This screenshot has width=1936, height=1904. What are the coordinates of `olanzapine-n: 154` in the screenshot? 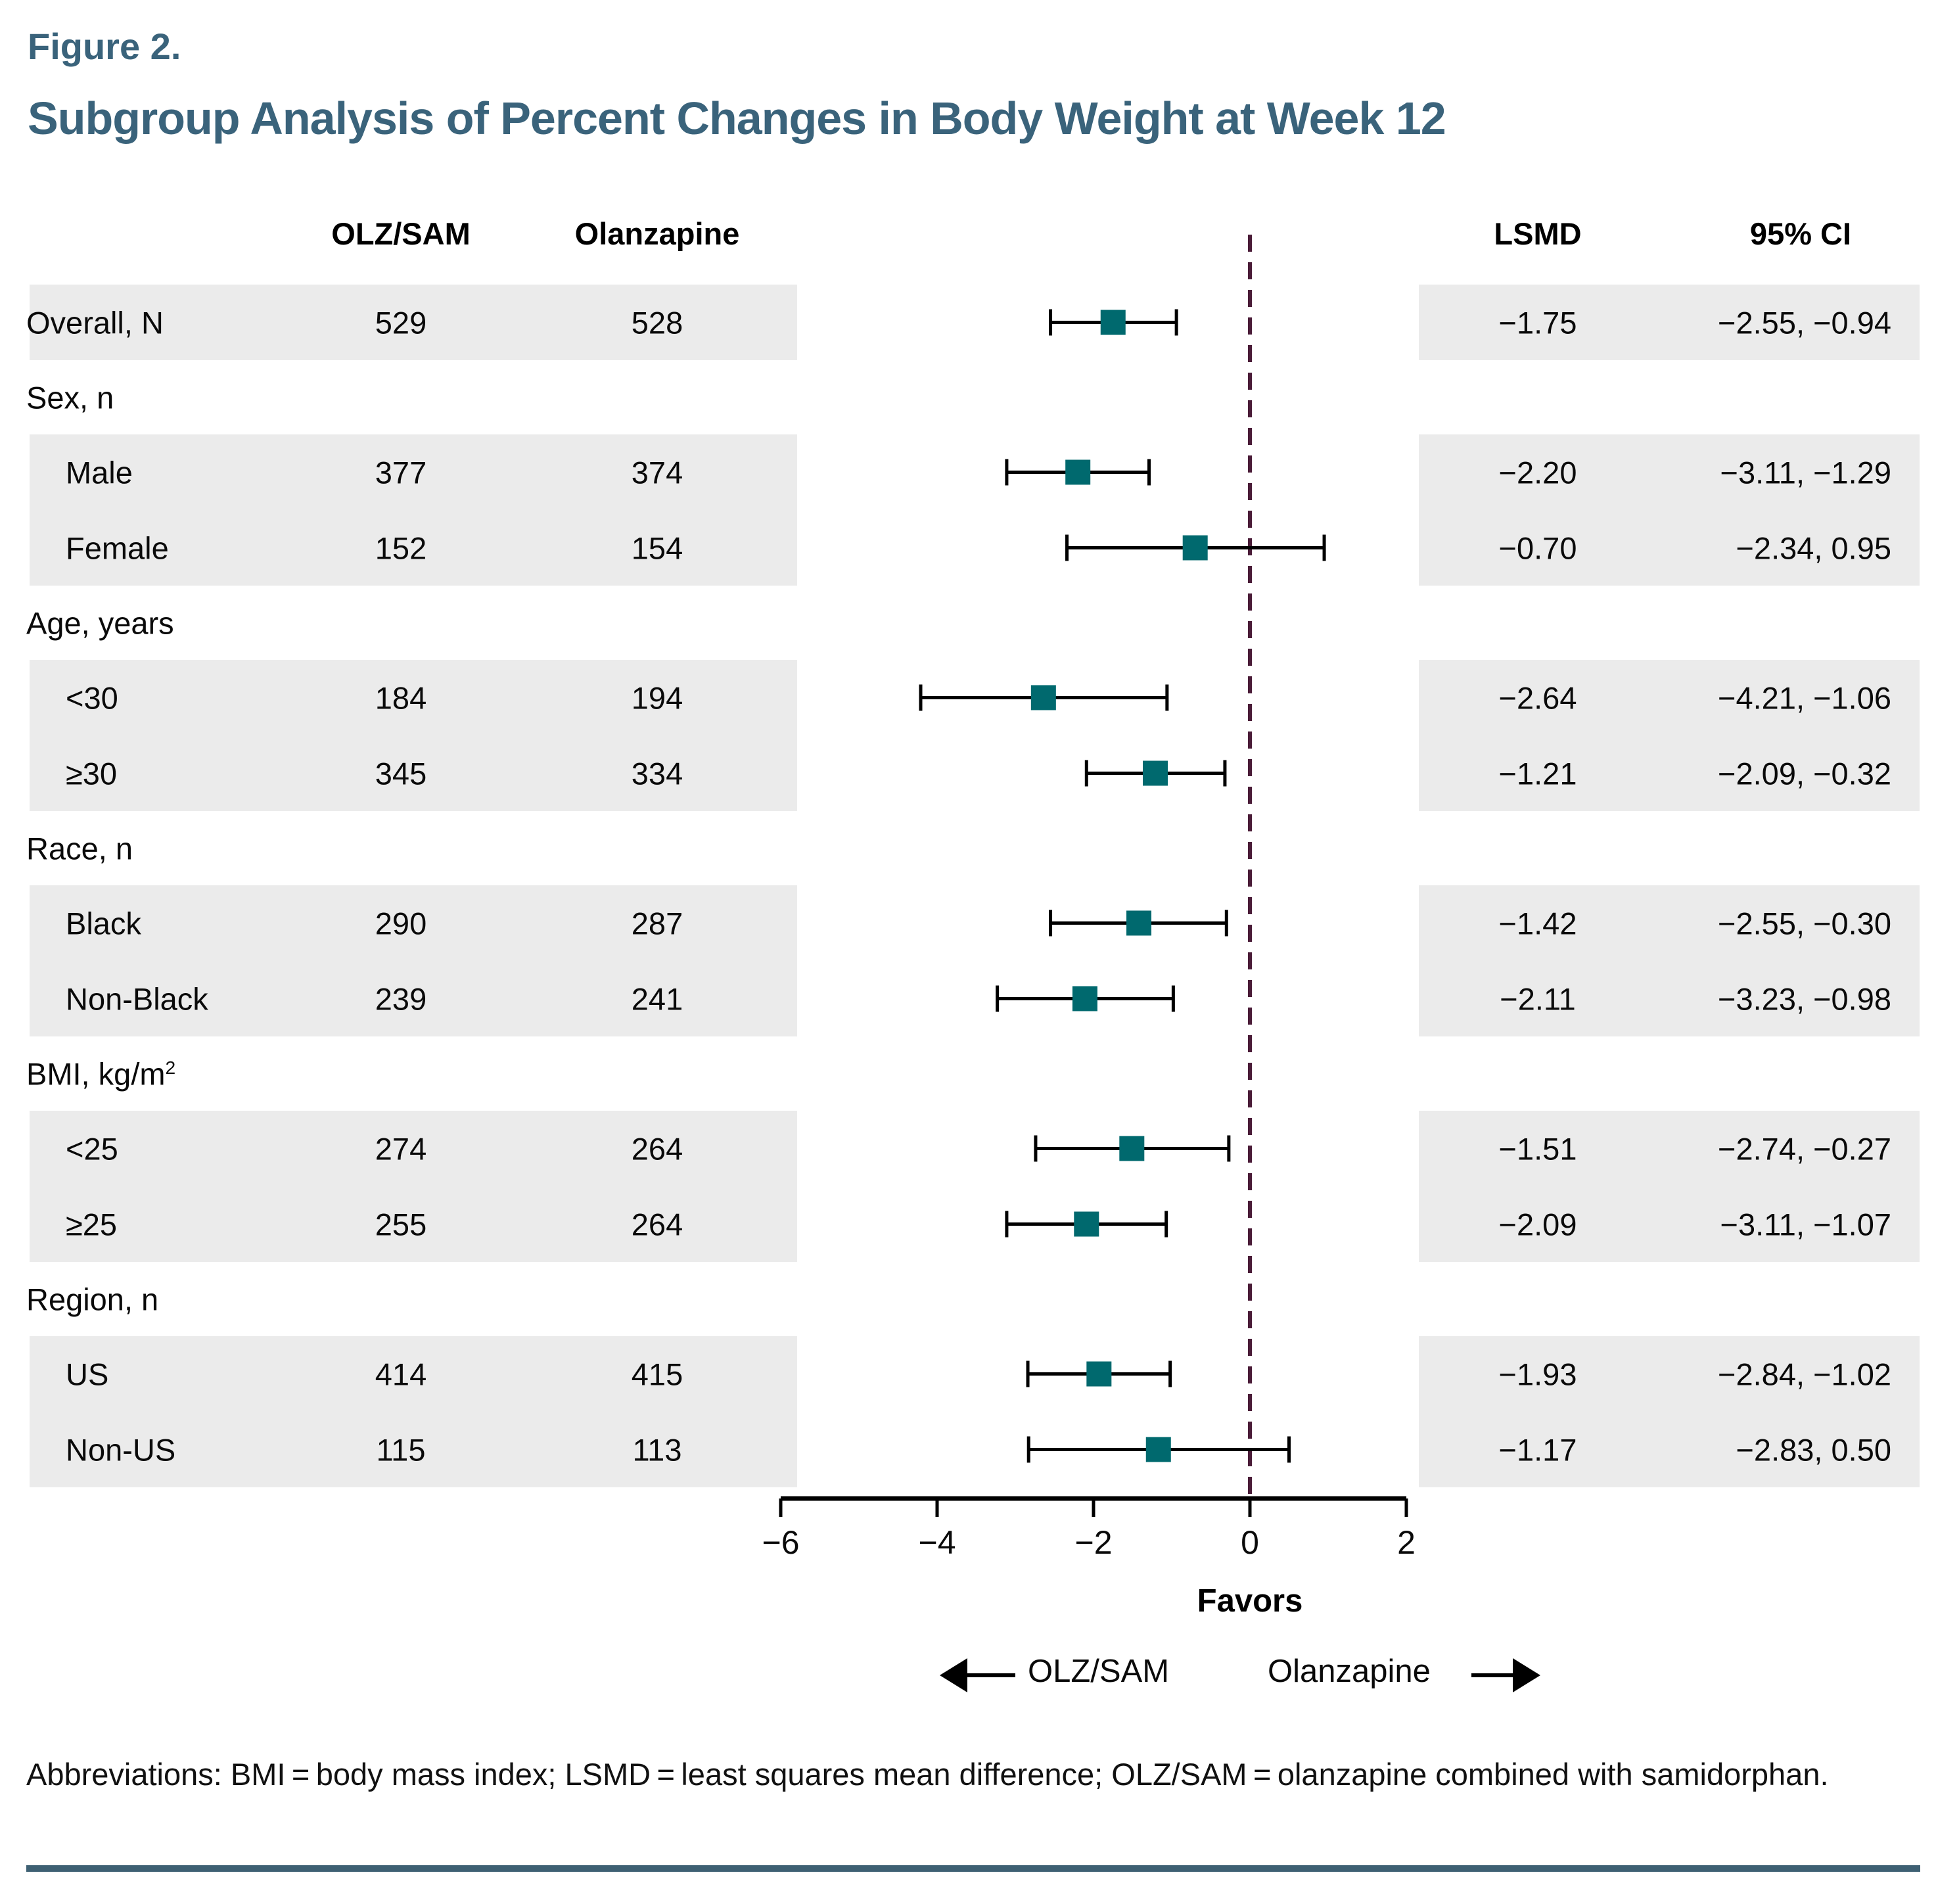 It's located at (657, 547).